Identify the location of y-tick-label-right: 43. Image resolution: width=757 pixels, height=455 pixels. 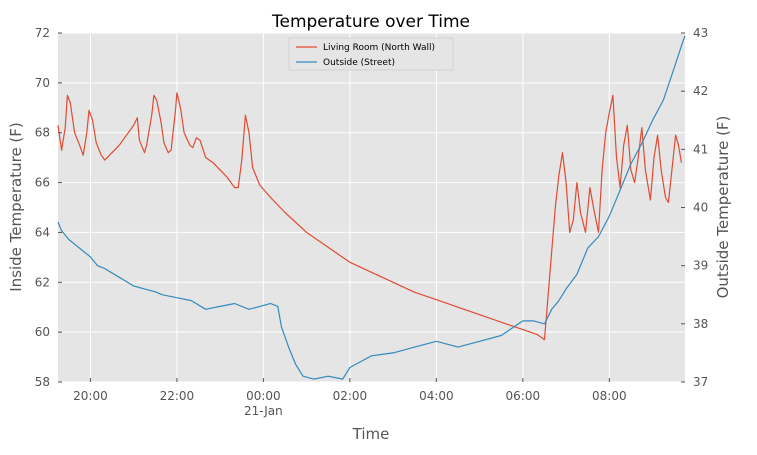
(700, 33).